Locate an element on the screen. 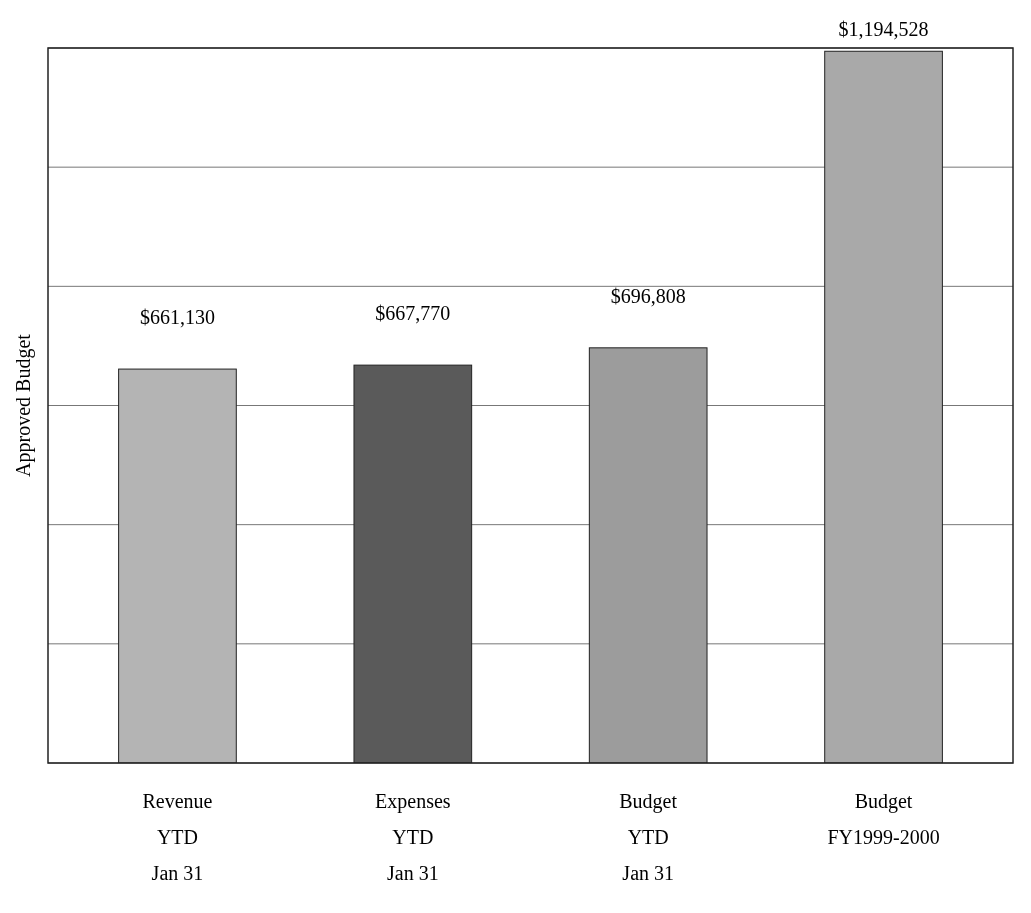 The image size is (1031, 913). y-axis-title: Approved Budget is located at coordinates (23, 405).